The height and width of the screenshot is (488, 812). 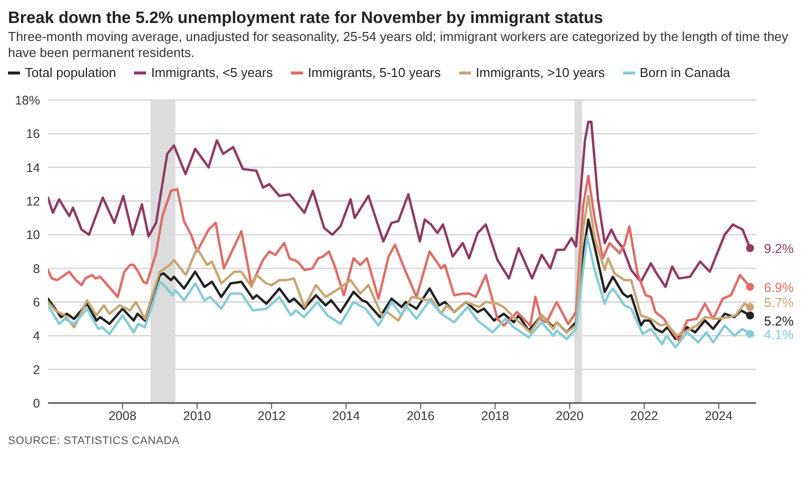 I want to click on legend-label: Immigrants, 5-10 years, so click(x=374, y=72).